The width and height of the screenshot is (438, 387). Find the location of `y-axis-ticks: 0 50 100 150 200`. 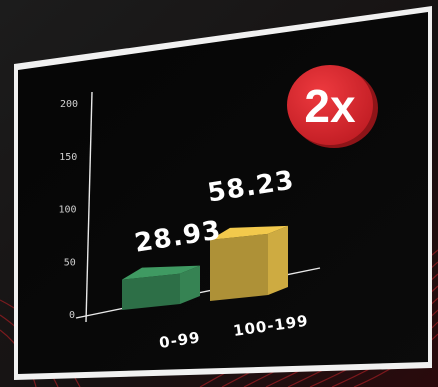

y-axis-ticks: 0 50 100 150 200 is located at coordinates (68, 210).